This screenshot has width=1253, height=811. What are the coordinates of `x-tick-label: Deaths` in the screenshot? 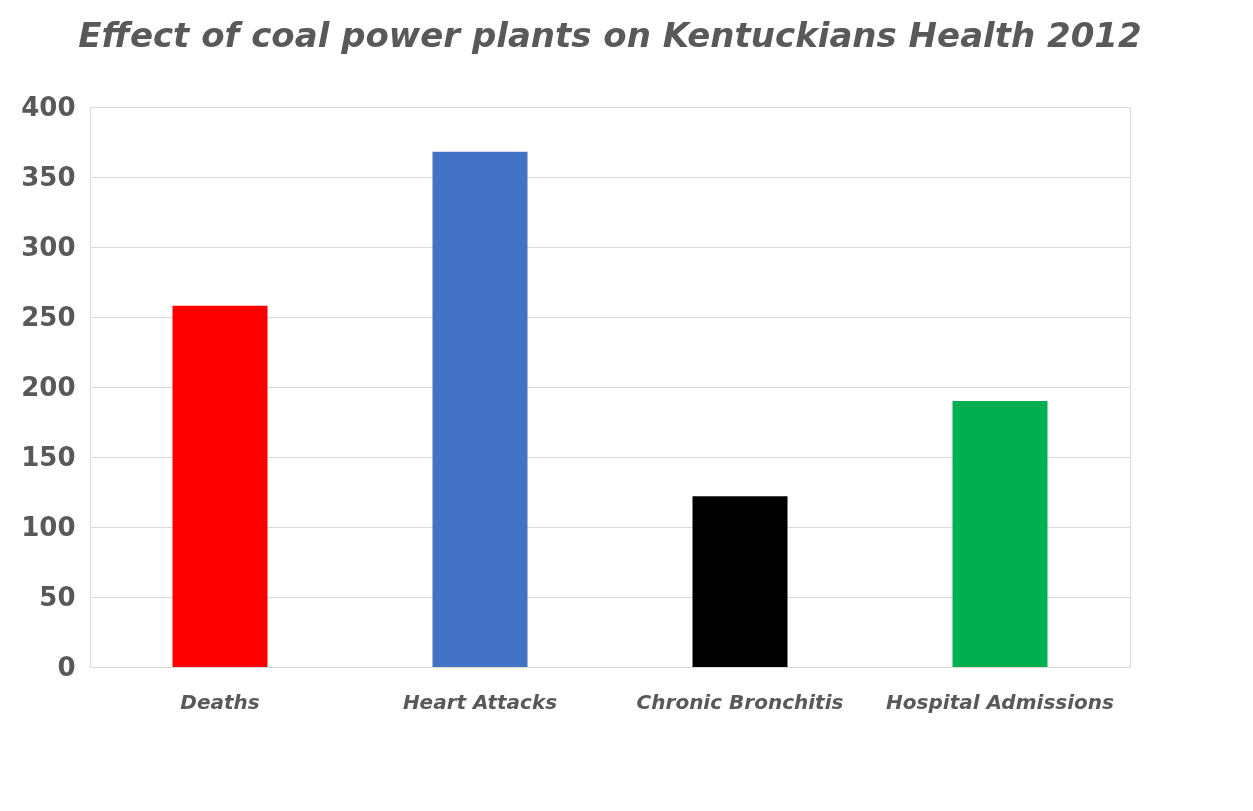 It's located at (220, 701).